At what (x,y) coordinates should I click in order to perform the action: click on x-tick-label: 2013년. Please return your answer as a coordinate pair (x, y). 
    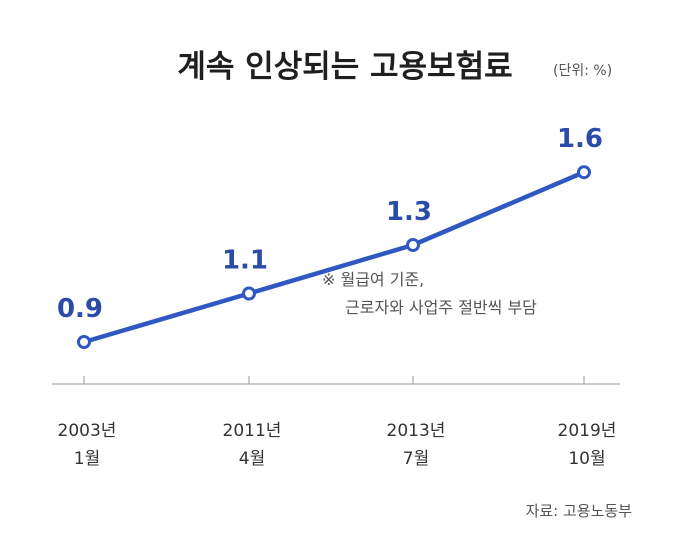
    Looking at the image, I should click on (416, 431).